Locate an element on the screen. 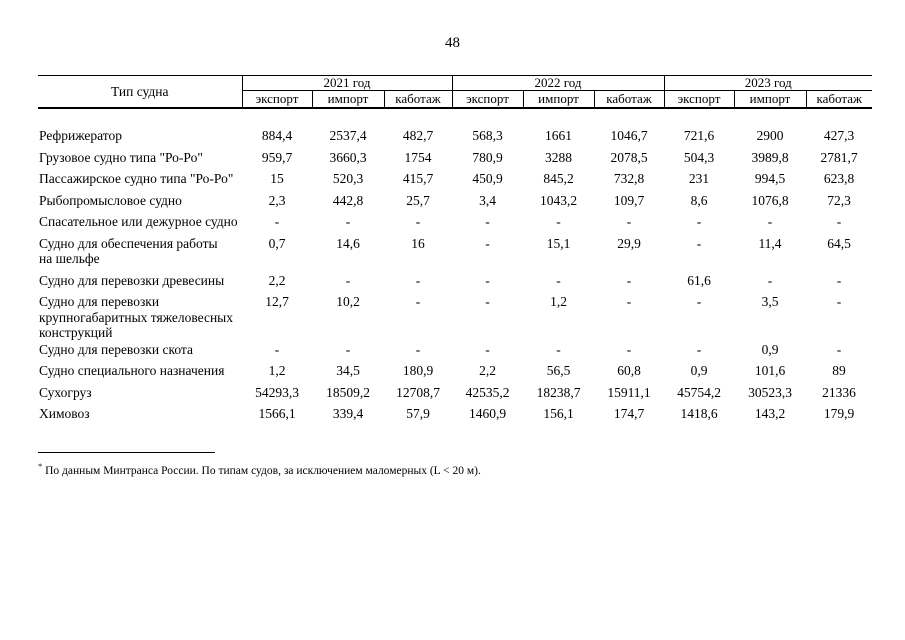 This screenshot has height=640, width=905. value-cell: 57,9 is located at coordinates (418, 413).